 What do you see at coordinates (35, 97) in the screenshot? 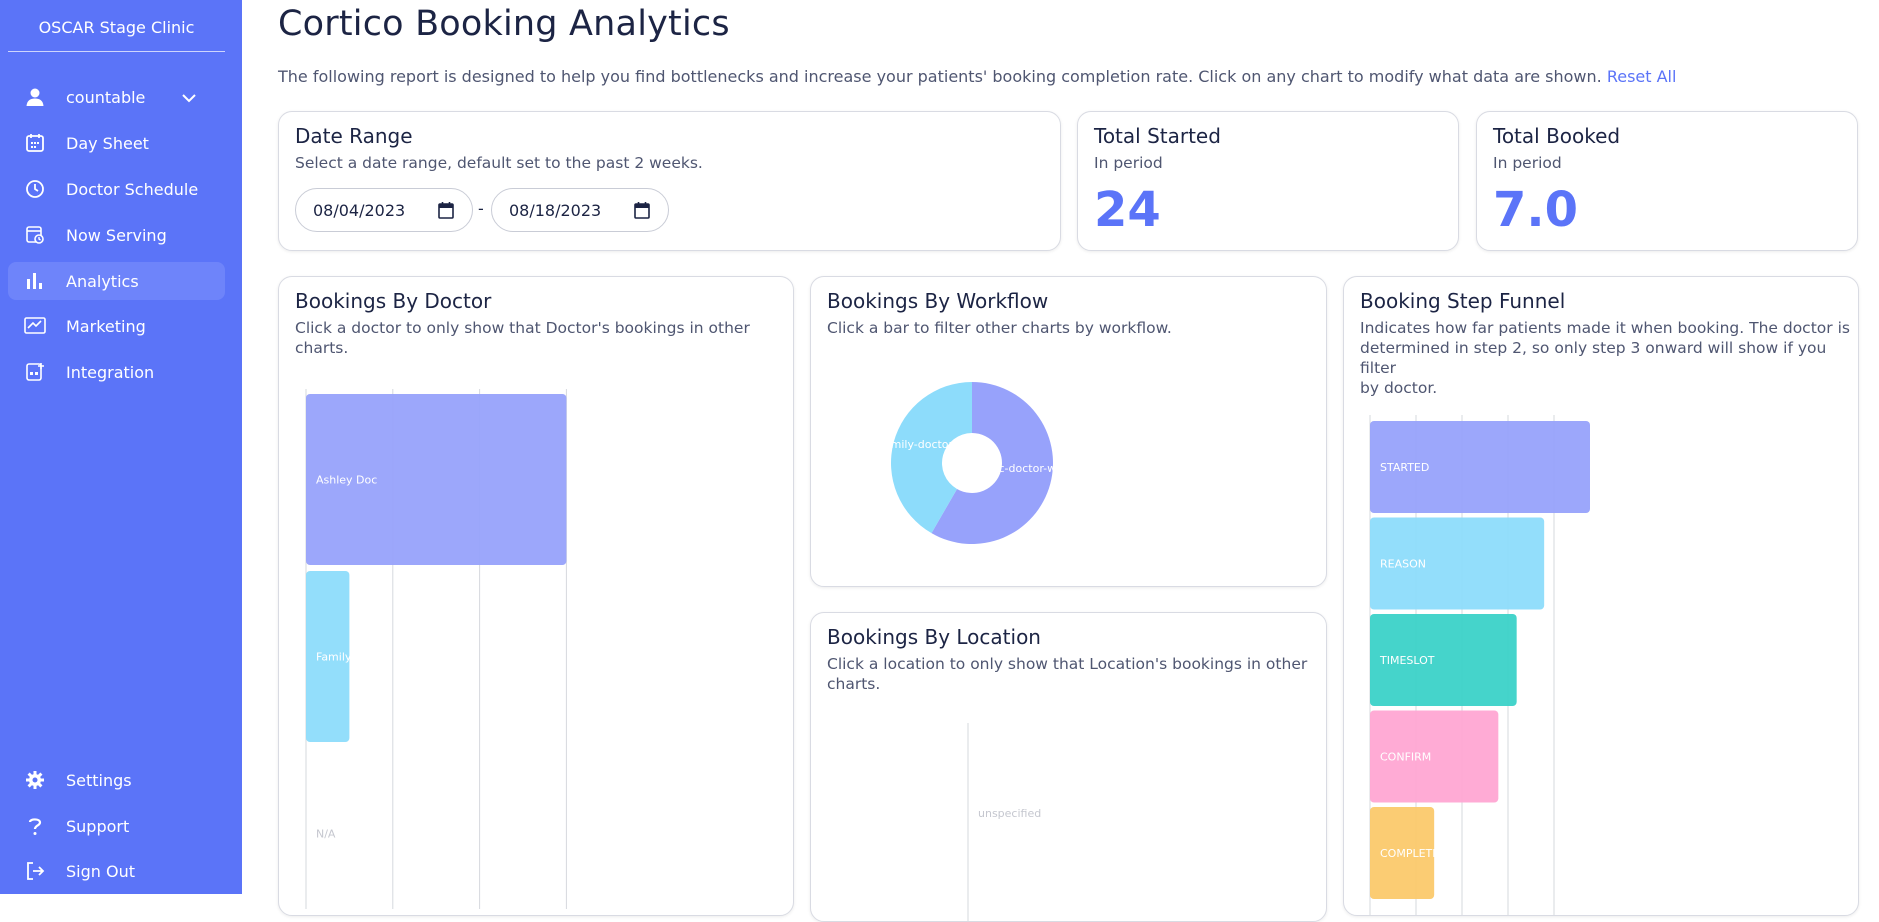
I see `user-icon` at bounding box center [35, 97].